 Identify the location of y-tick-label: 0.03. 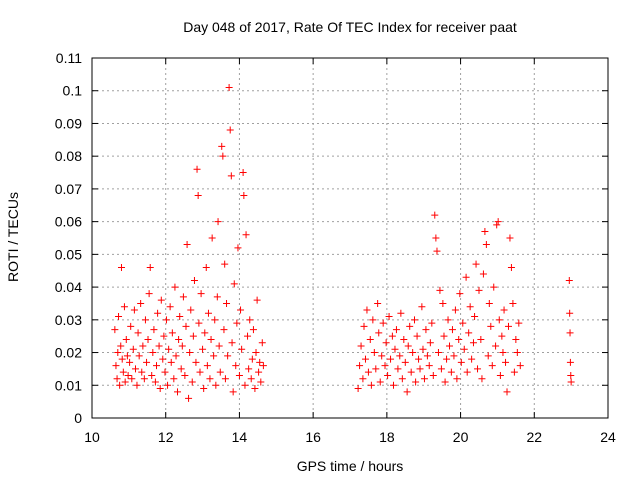
(68, 320).